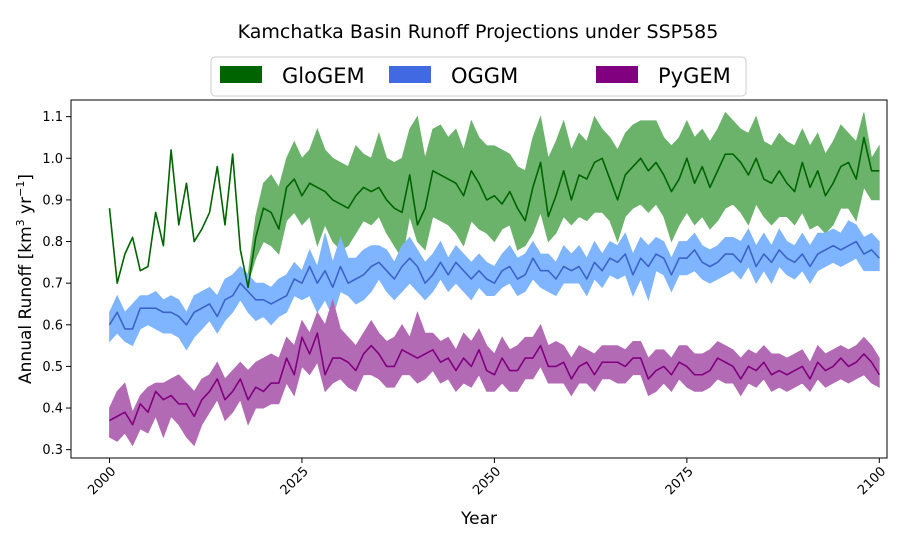 This screenshot has height=540, width=900. What do you see at coordinates (694, 76) in the screenshot?
I see `legend-label-pygem: PyGEM` at bounding box center [694, 76].